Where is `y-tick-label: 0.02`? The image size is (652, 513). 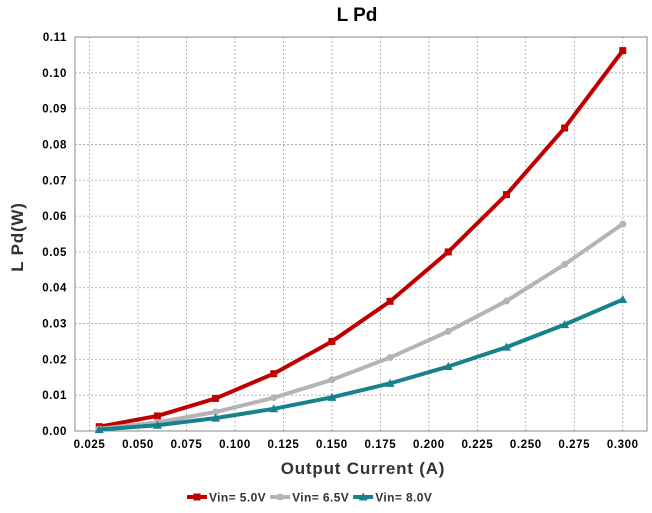 y-tick-label: 0.02 is located at coordinates (54, 360).